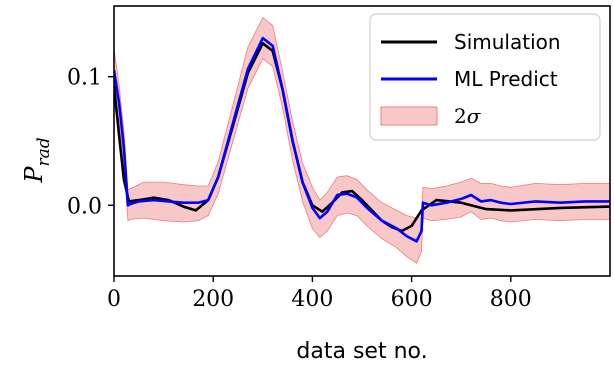 The image size is (614, 366). What do you see at coordinates (412, 299) in the screenshot?
I see `x-tick-label: 600` at bounding box center [412, 299].